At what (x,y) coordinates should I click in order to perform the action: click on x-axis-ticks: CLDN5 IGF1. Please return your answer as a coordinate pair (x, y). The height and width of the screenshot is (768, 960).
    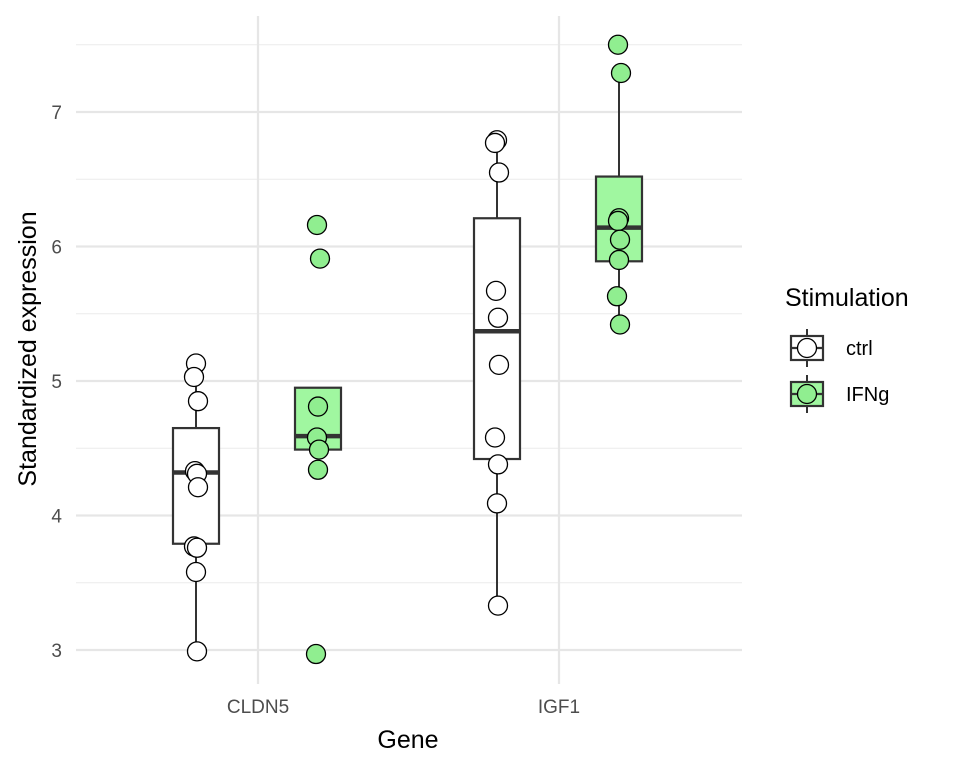
    Looking at the image, I should click on (403, 707).